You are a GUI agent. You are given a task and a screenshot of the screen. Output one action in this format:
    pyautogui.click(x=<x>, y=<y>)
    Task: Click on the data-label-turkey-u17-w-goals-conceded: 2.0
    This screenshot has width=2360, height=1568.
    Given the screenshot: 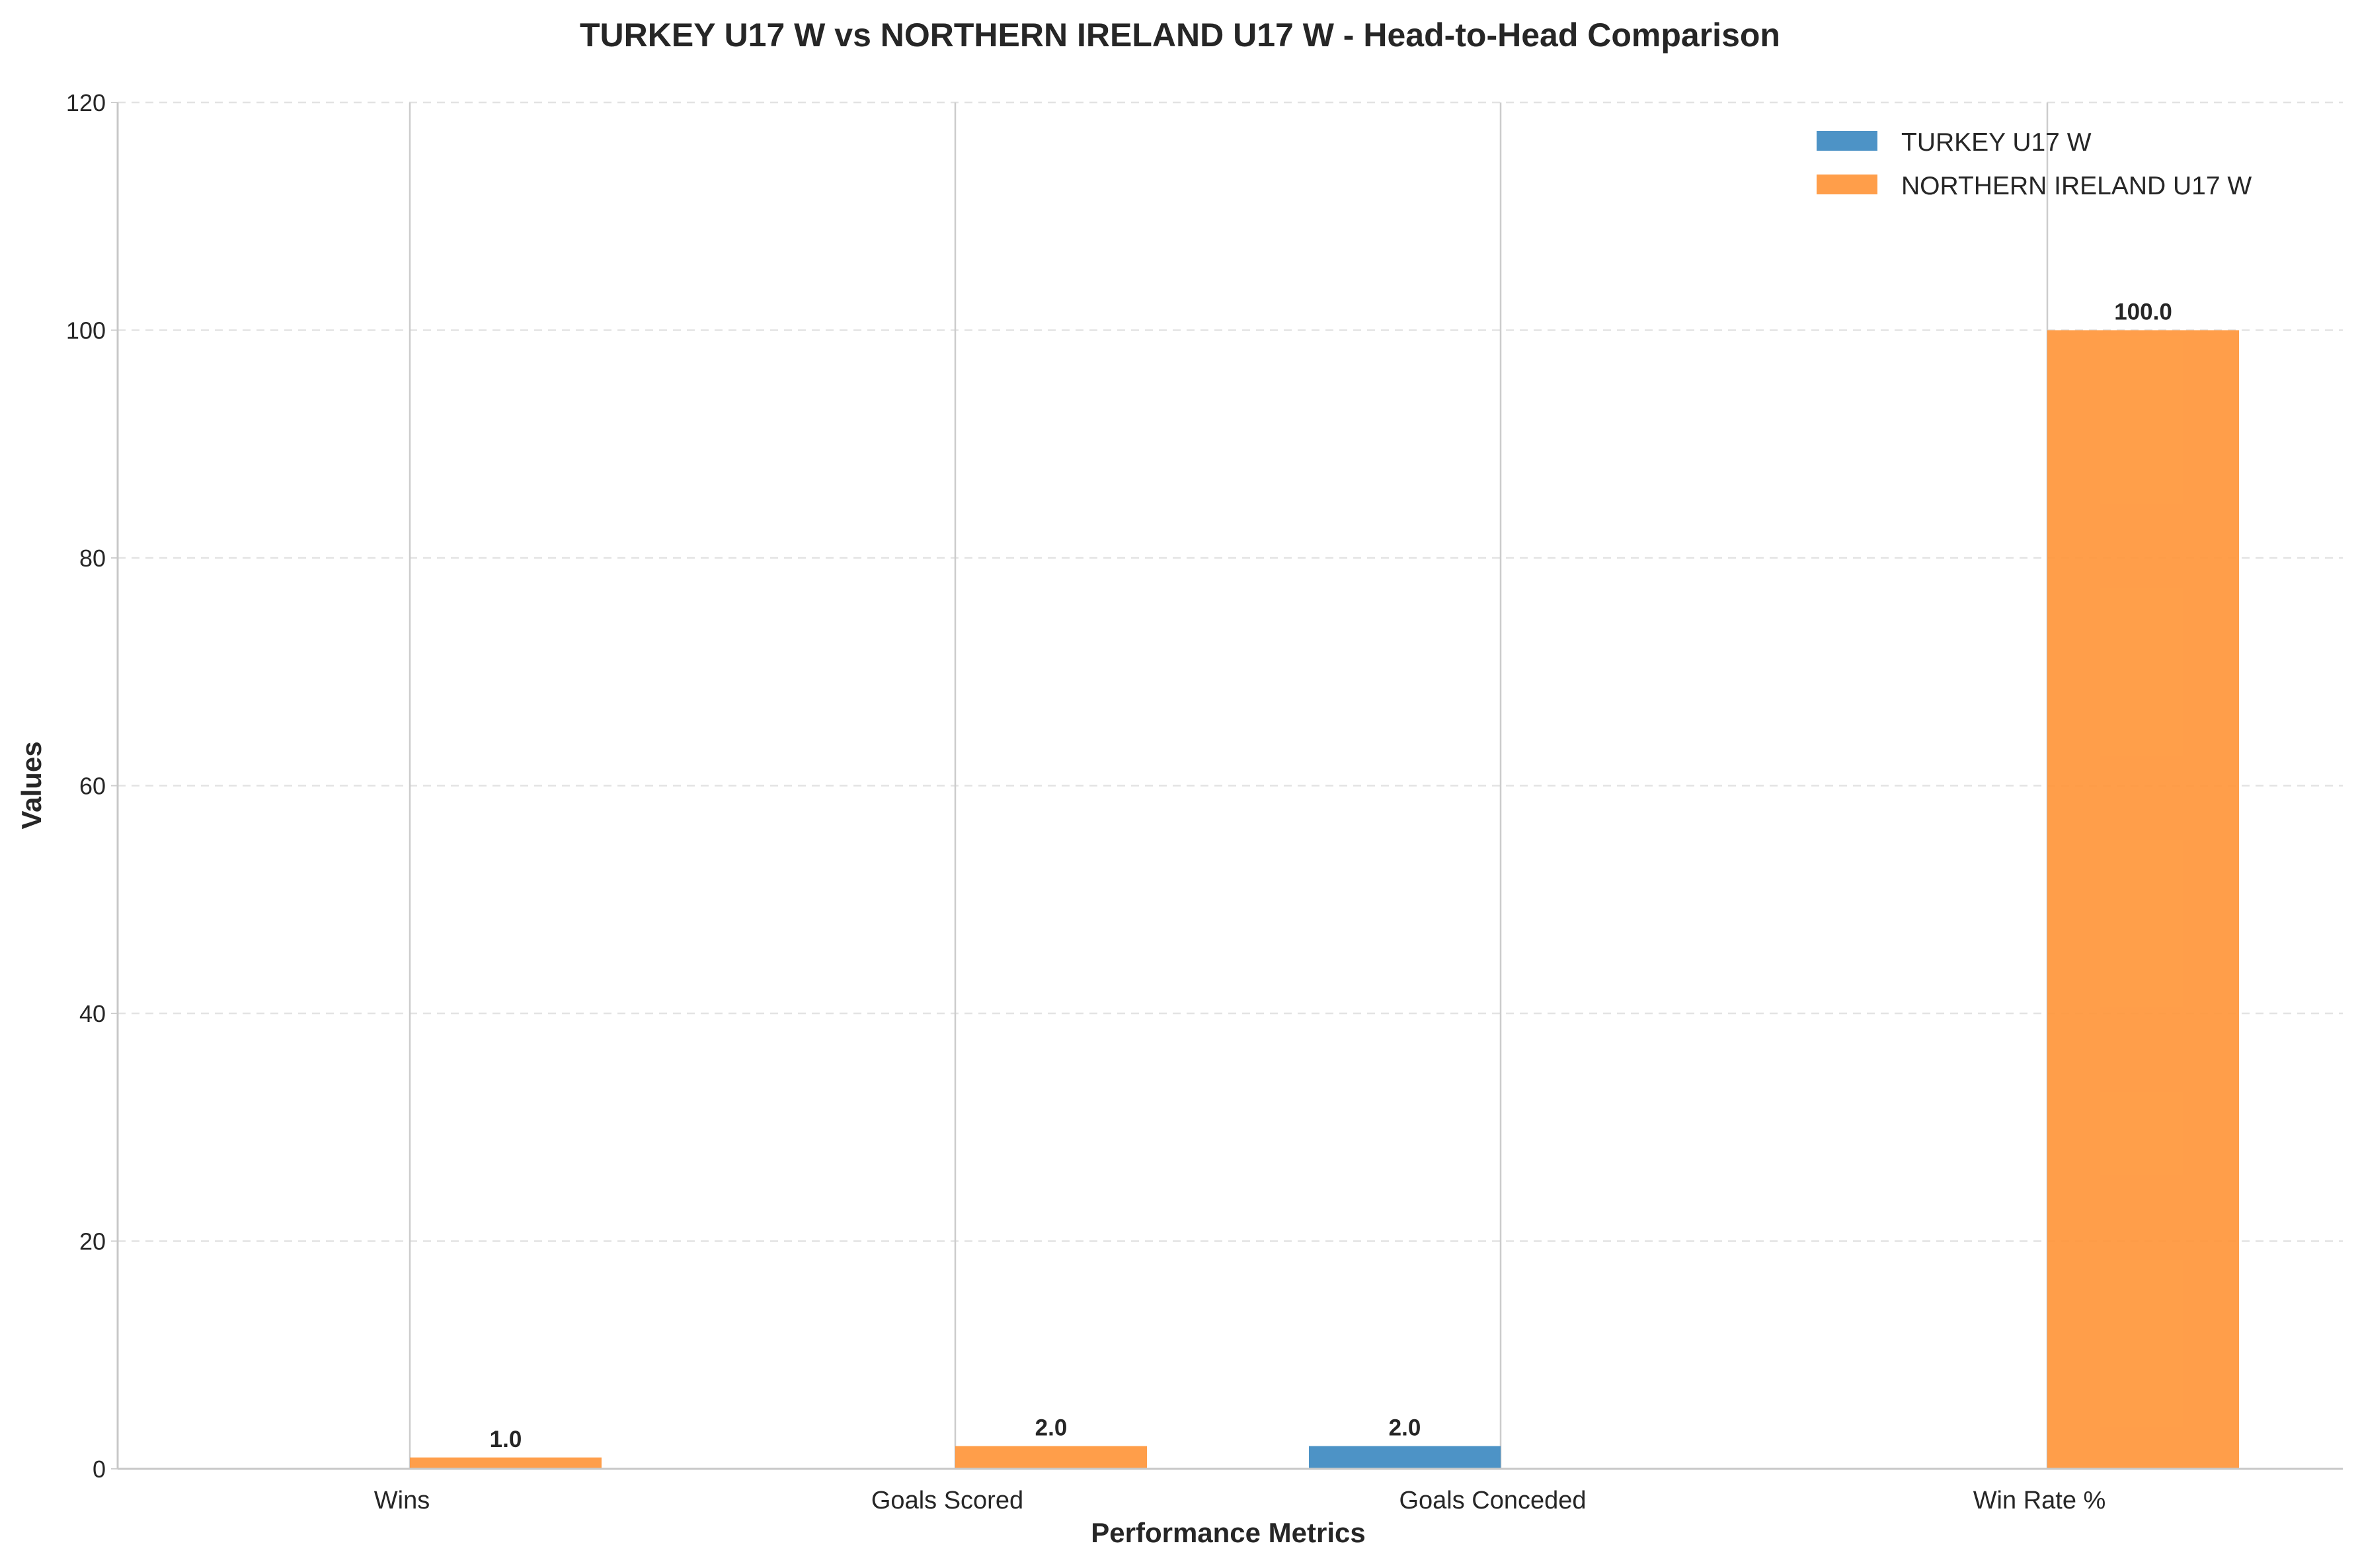 What is the action you would take?
    pyautogui.click(x=1405, y=1428)
    